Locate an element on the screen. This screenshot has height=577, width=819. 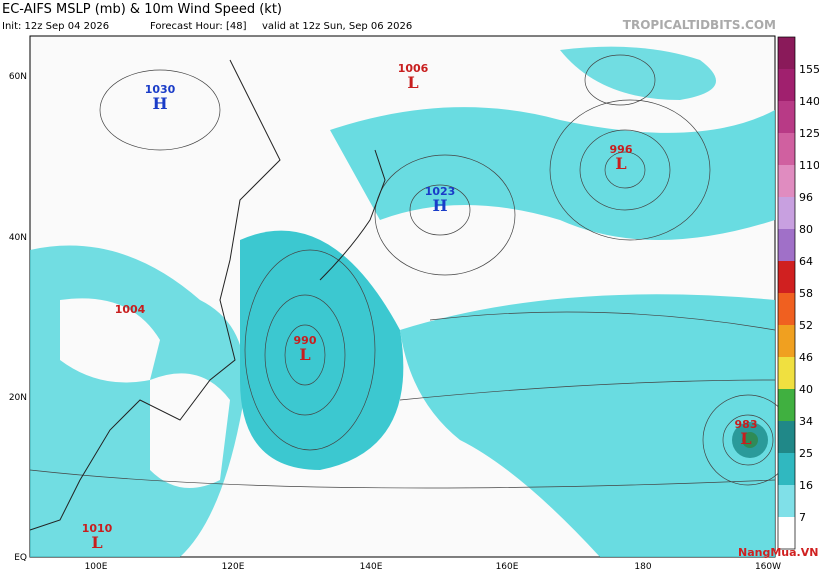
init: Init: 12z Sep 04 2026 is located at coordinates (55, 26).